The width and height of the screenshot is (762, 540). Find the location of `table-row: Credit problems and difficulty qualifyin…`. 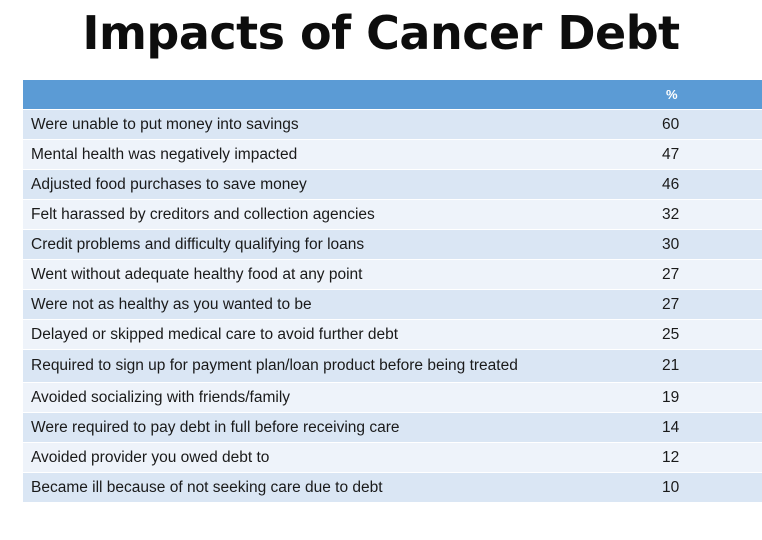

table-row: Credit problems and difficulty qualifyin… is located at coordinates (392, 244).